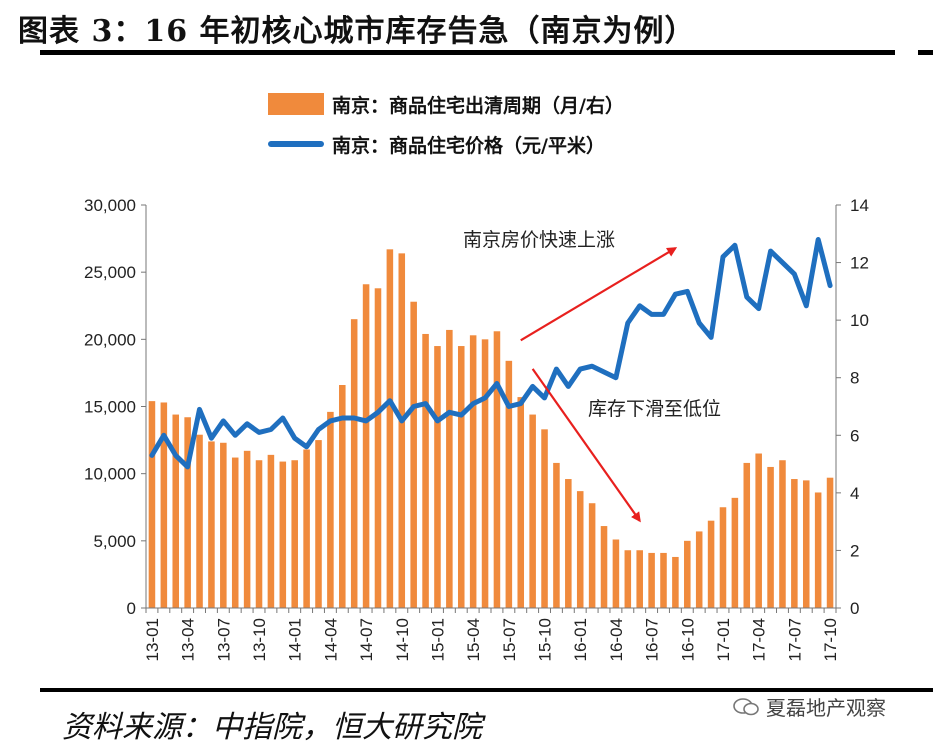 This screenshot has width=933, height=746. I want to click on x-tick-label: 16-07, so click(652, 639).